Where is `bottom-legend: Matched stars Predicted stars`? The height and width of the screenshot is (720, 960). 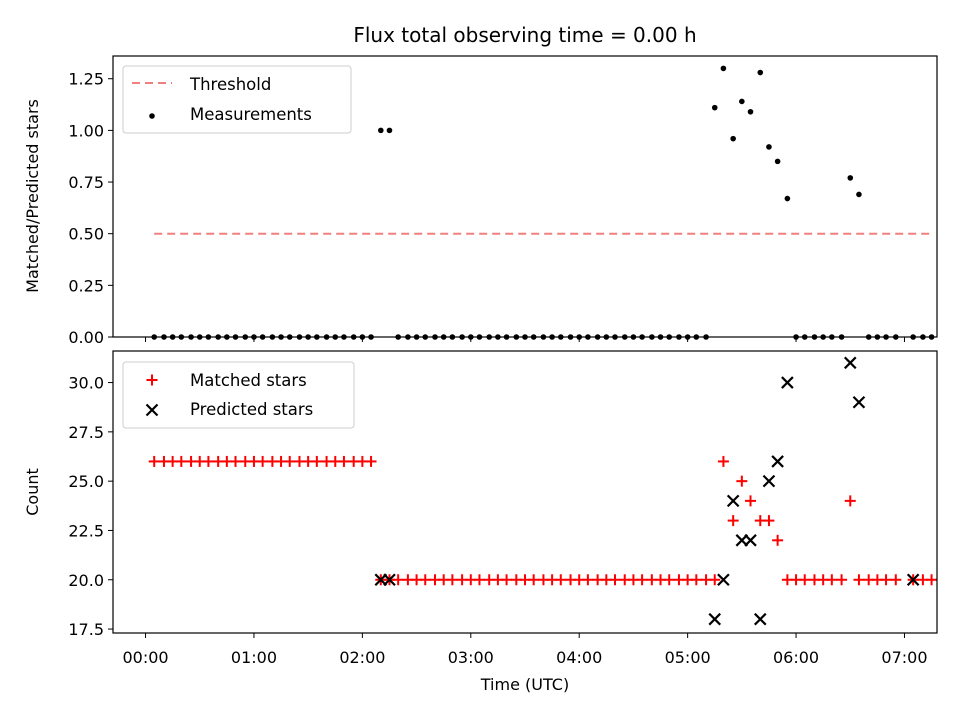
bottom-legend: Matched stars Predicted stars is located at coordinates (238, 395).